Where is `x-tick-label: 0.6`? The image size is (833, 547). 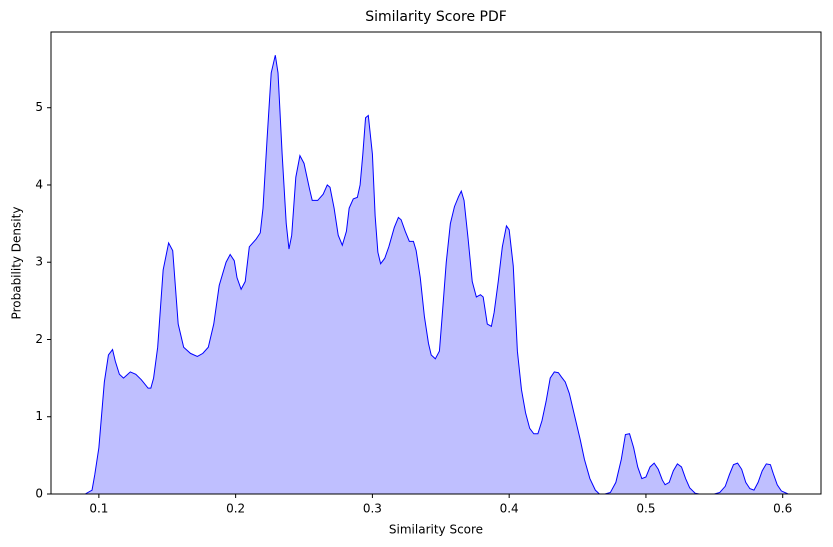
x-tick-label: 0.6 is located at coordinates (782, 509).